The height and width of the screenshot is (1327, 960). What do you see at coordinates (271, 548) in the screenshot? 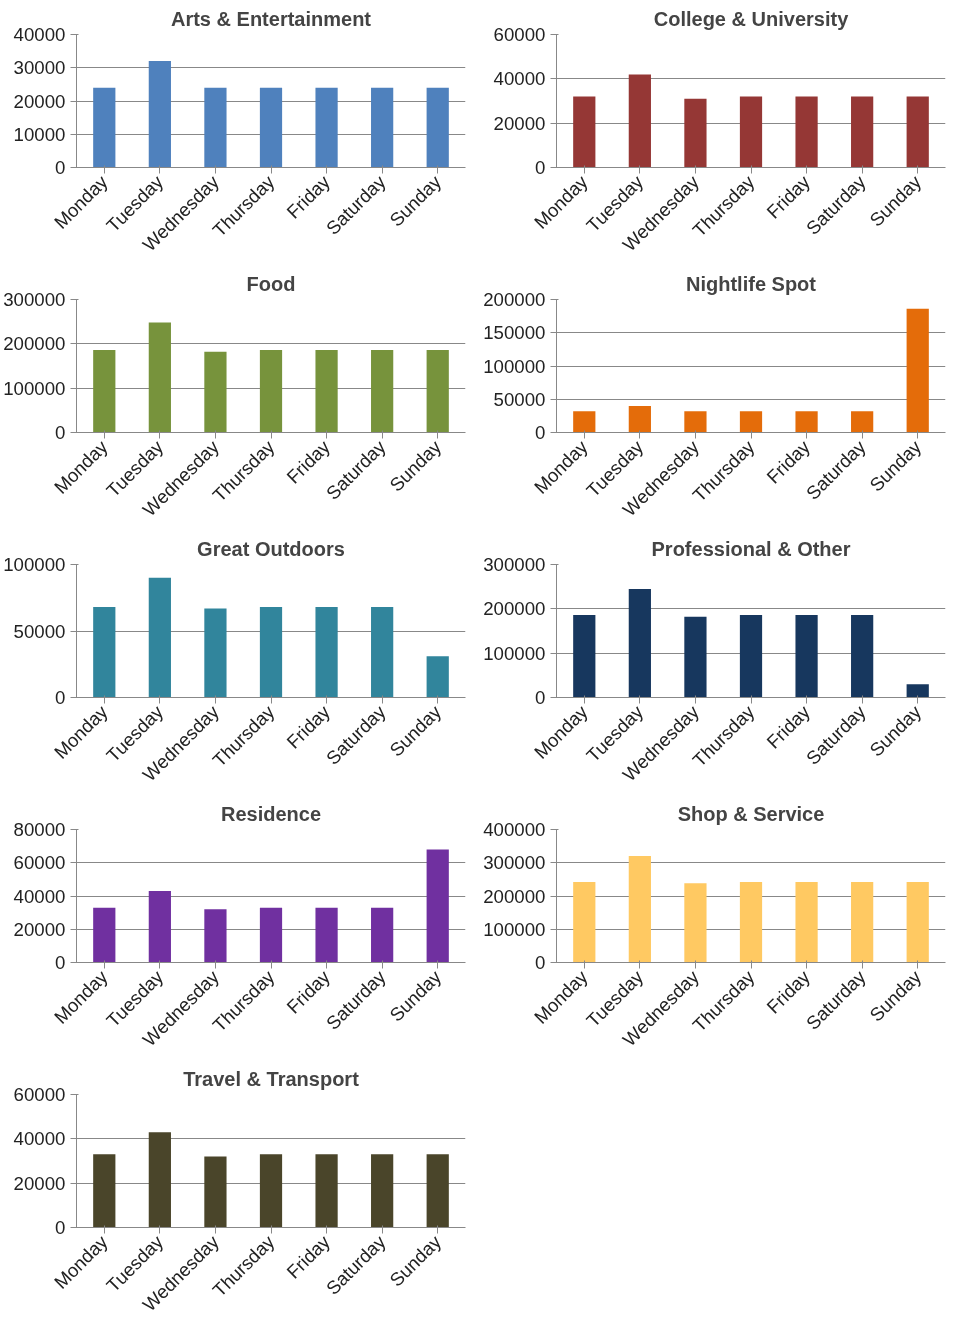
I see `chart-title: Great Outdoors` at bounding box center [271, 548].